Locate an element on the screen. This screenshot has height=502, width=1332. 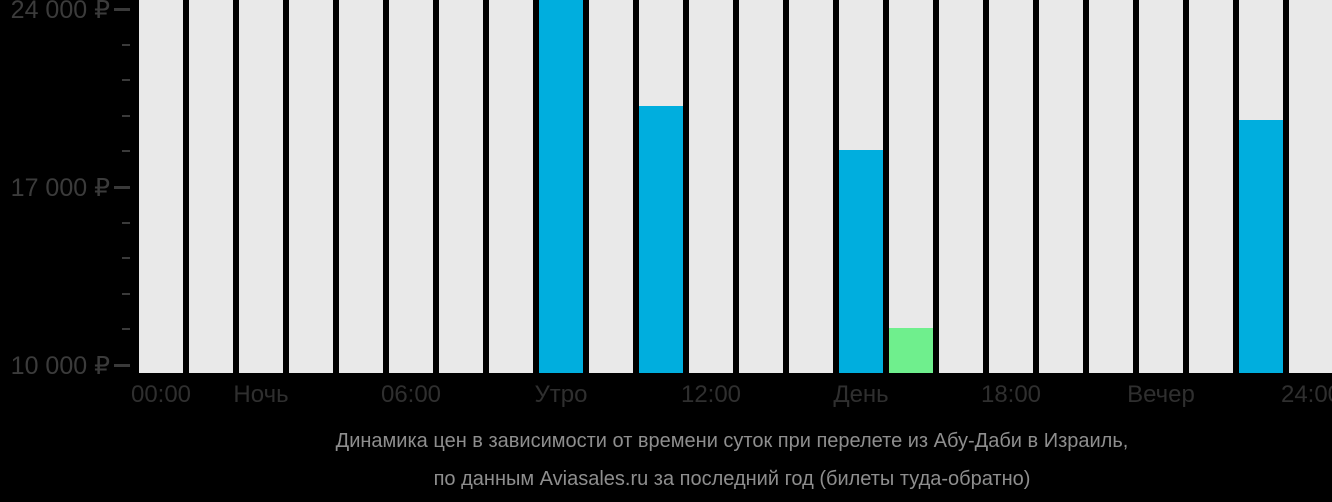
price-bar-green is located at coordinates (911, 350).